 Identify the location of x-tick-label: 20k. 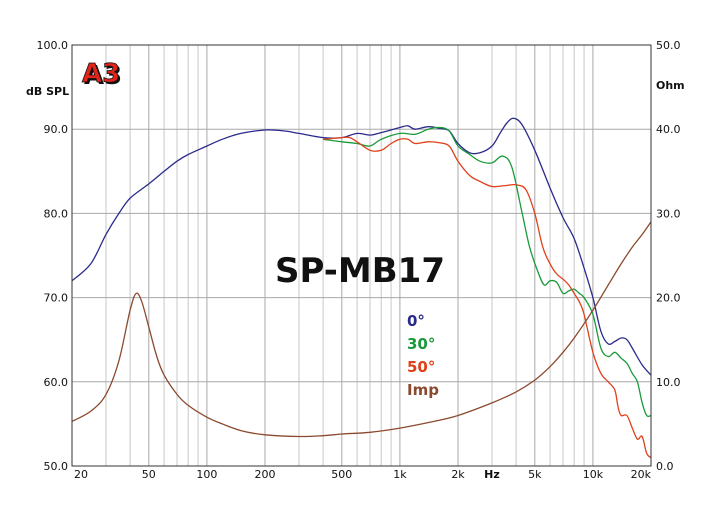
(641, 474).